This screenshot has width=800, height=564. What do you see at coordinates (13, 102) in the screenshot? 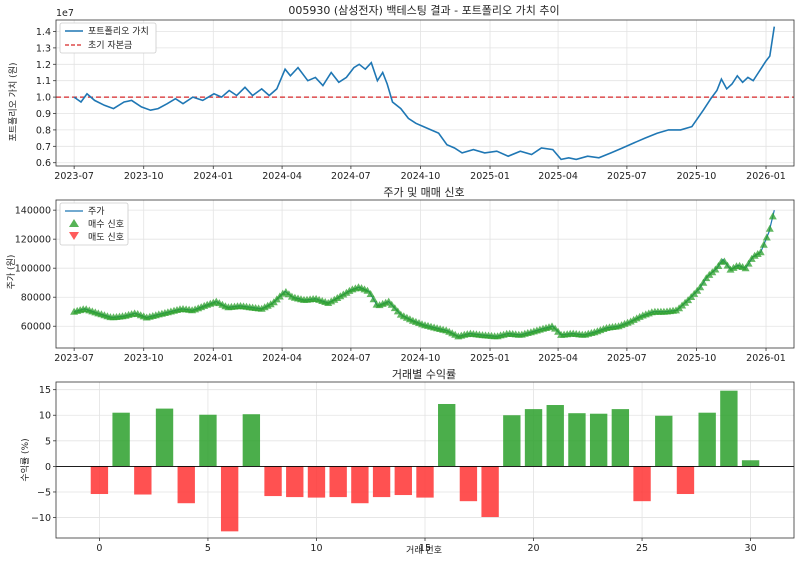
I see `portfolio-y-axis-label: 포트폴리오 가치 (원)` at bounding box center [13, 102].